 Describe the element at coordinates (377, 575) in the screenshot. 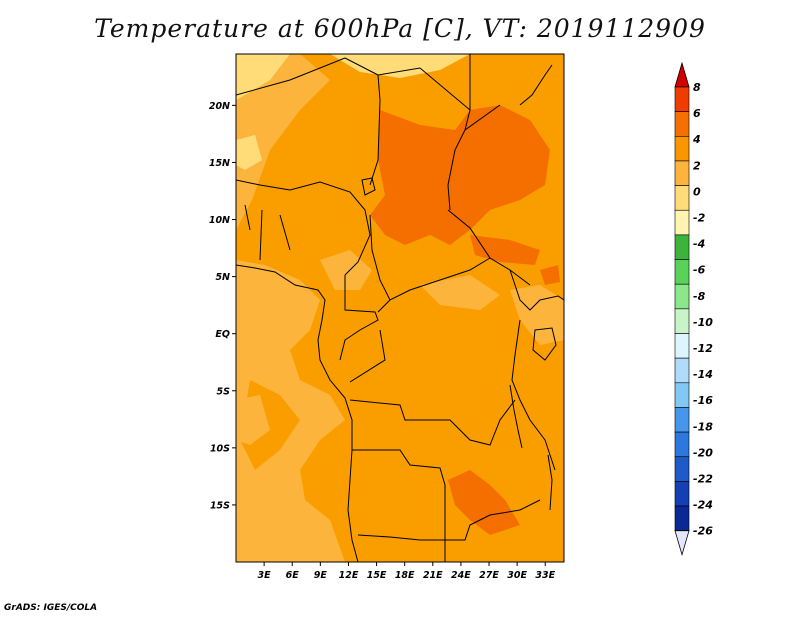

I see `lon-tick-label: 15E` at that location.